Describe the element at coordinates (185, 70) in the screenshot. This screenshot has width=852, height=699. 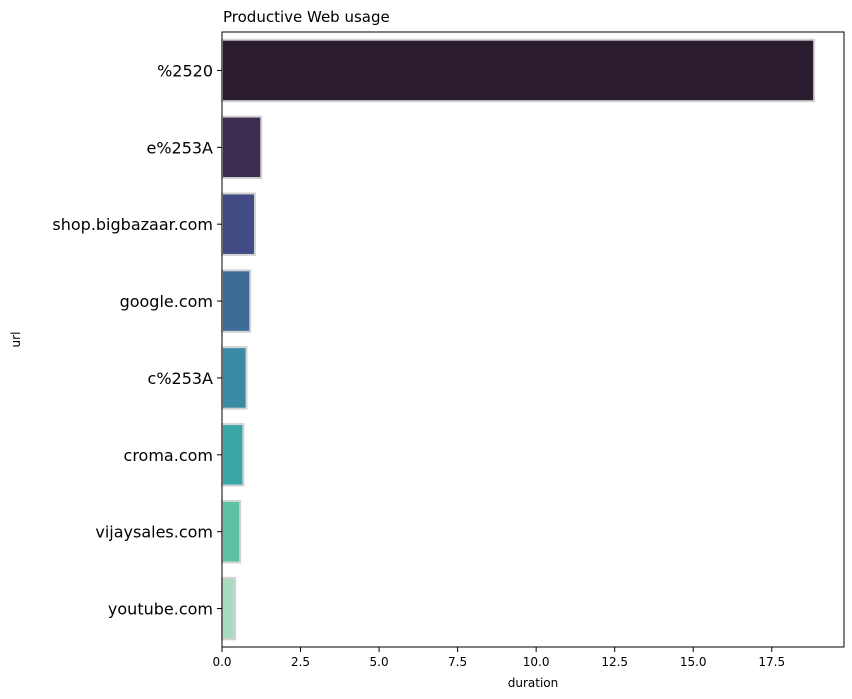
I see `y-tick-label-0: %2520` at that location.